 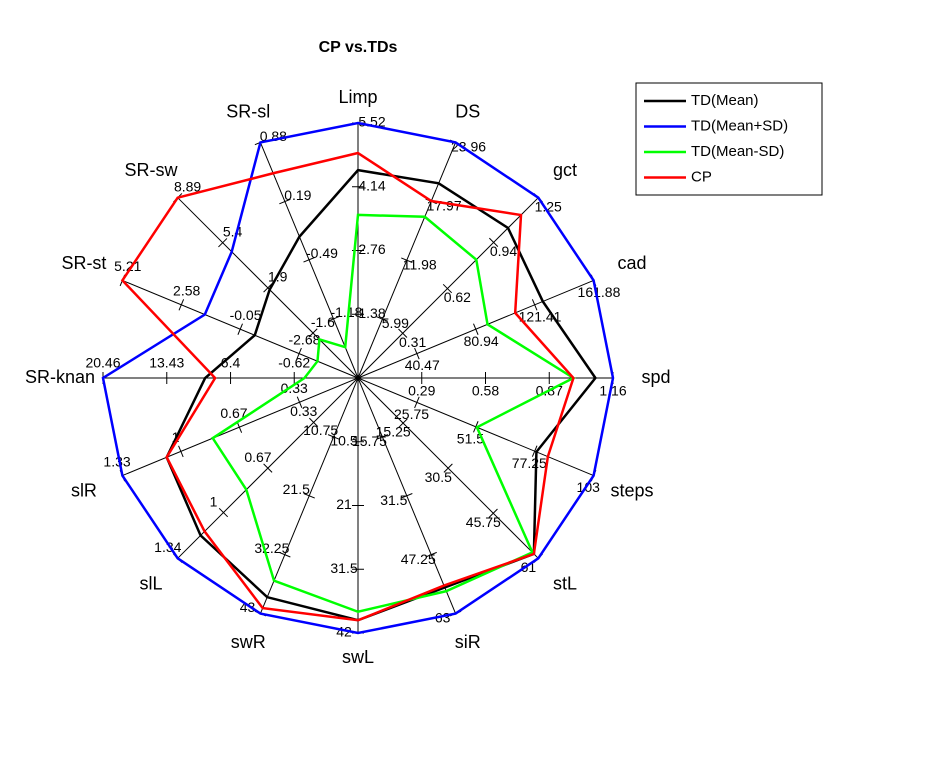 I want to click on tick-label: 0.62, so click(x=457, y=297).